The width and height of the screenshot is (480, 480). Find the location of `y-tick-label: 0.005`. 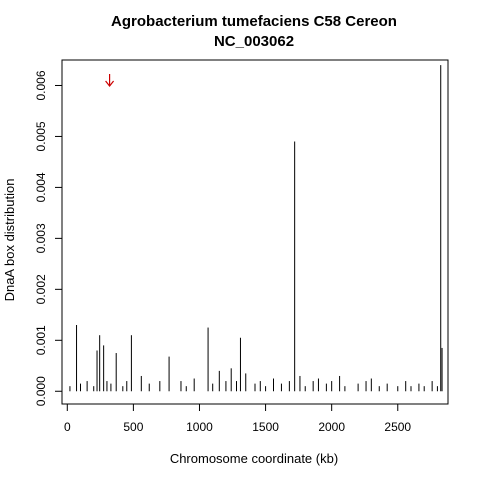

y-tick-label: 0.005 is located at coordinates (41, 136).